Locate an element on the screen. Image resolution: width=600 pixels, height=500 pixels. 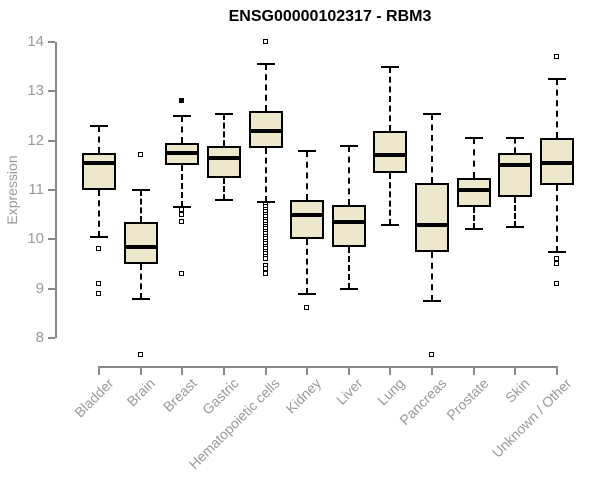
y-tick-label: 14 is located at coordinates (35, 41).